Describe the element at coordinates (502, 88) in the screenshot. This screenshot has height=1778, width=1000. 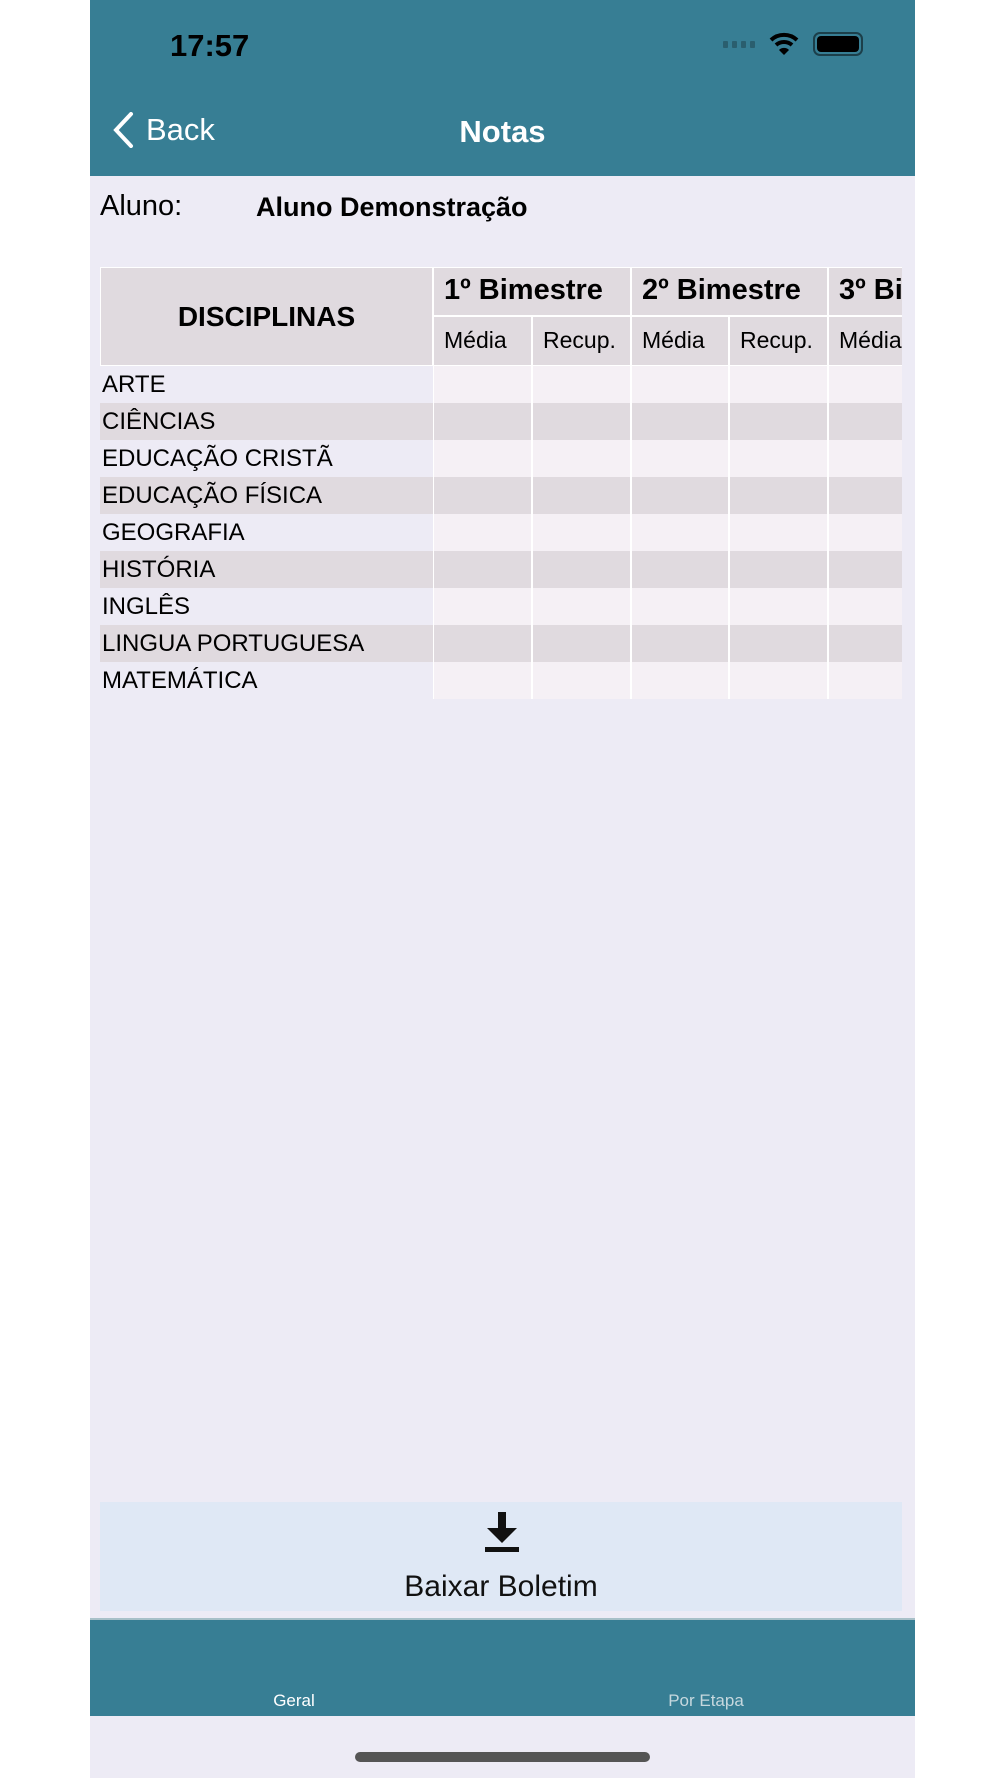
I see `header: 17:57 Back Notas` at that location.